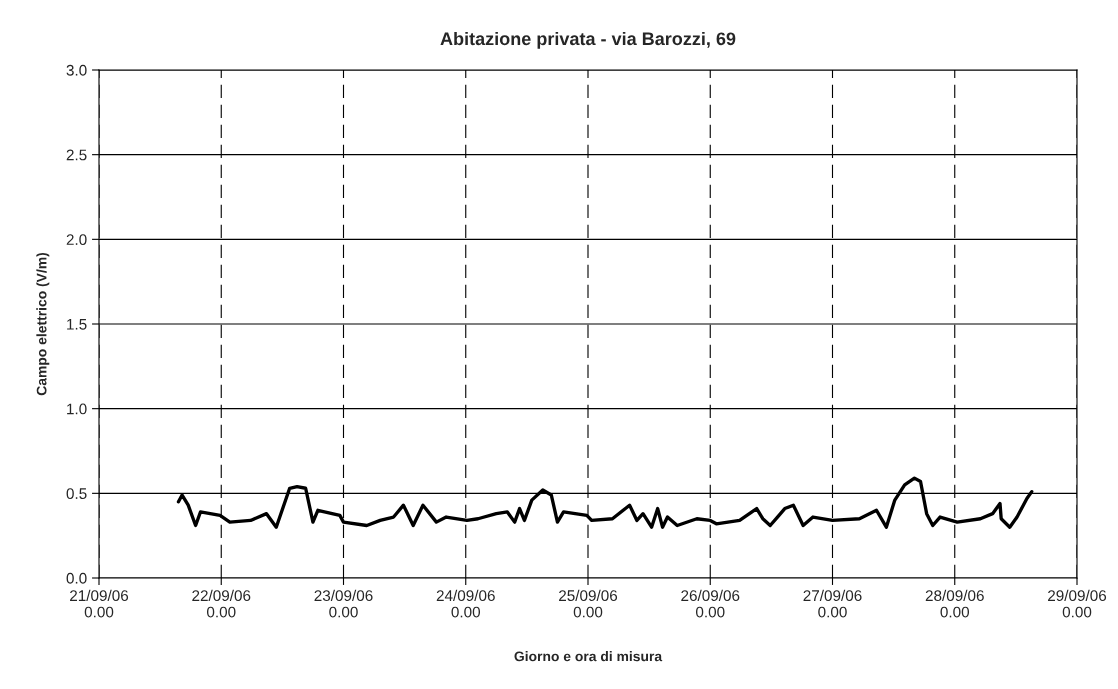 The image size is (1118, 689). Describe the element at coordinates (710, 603) in the screenshot. I see `x-tick-label: 26/09/06 0.00` at that location.